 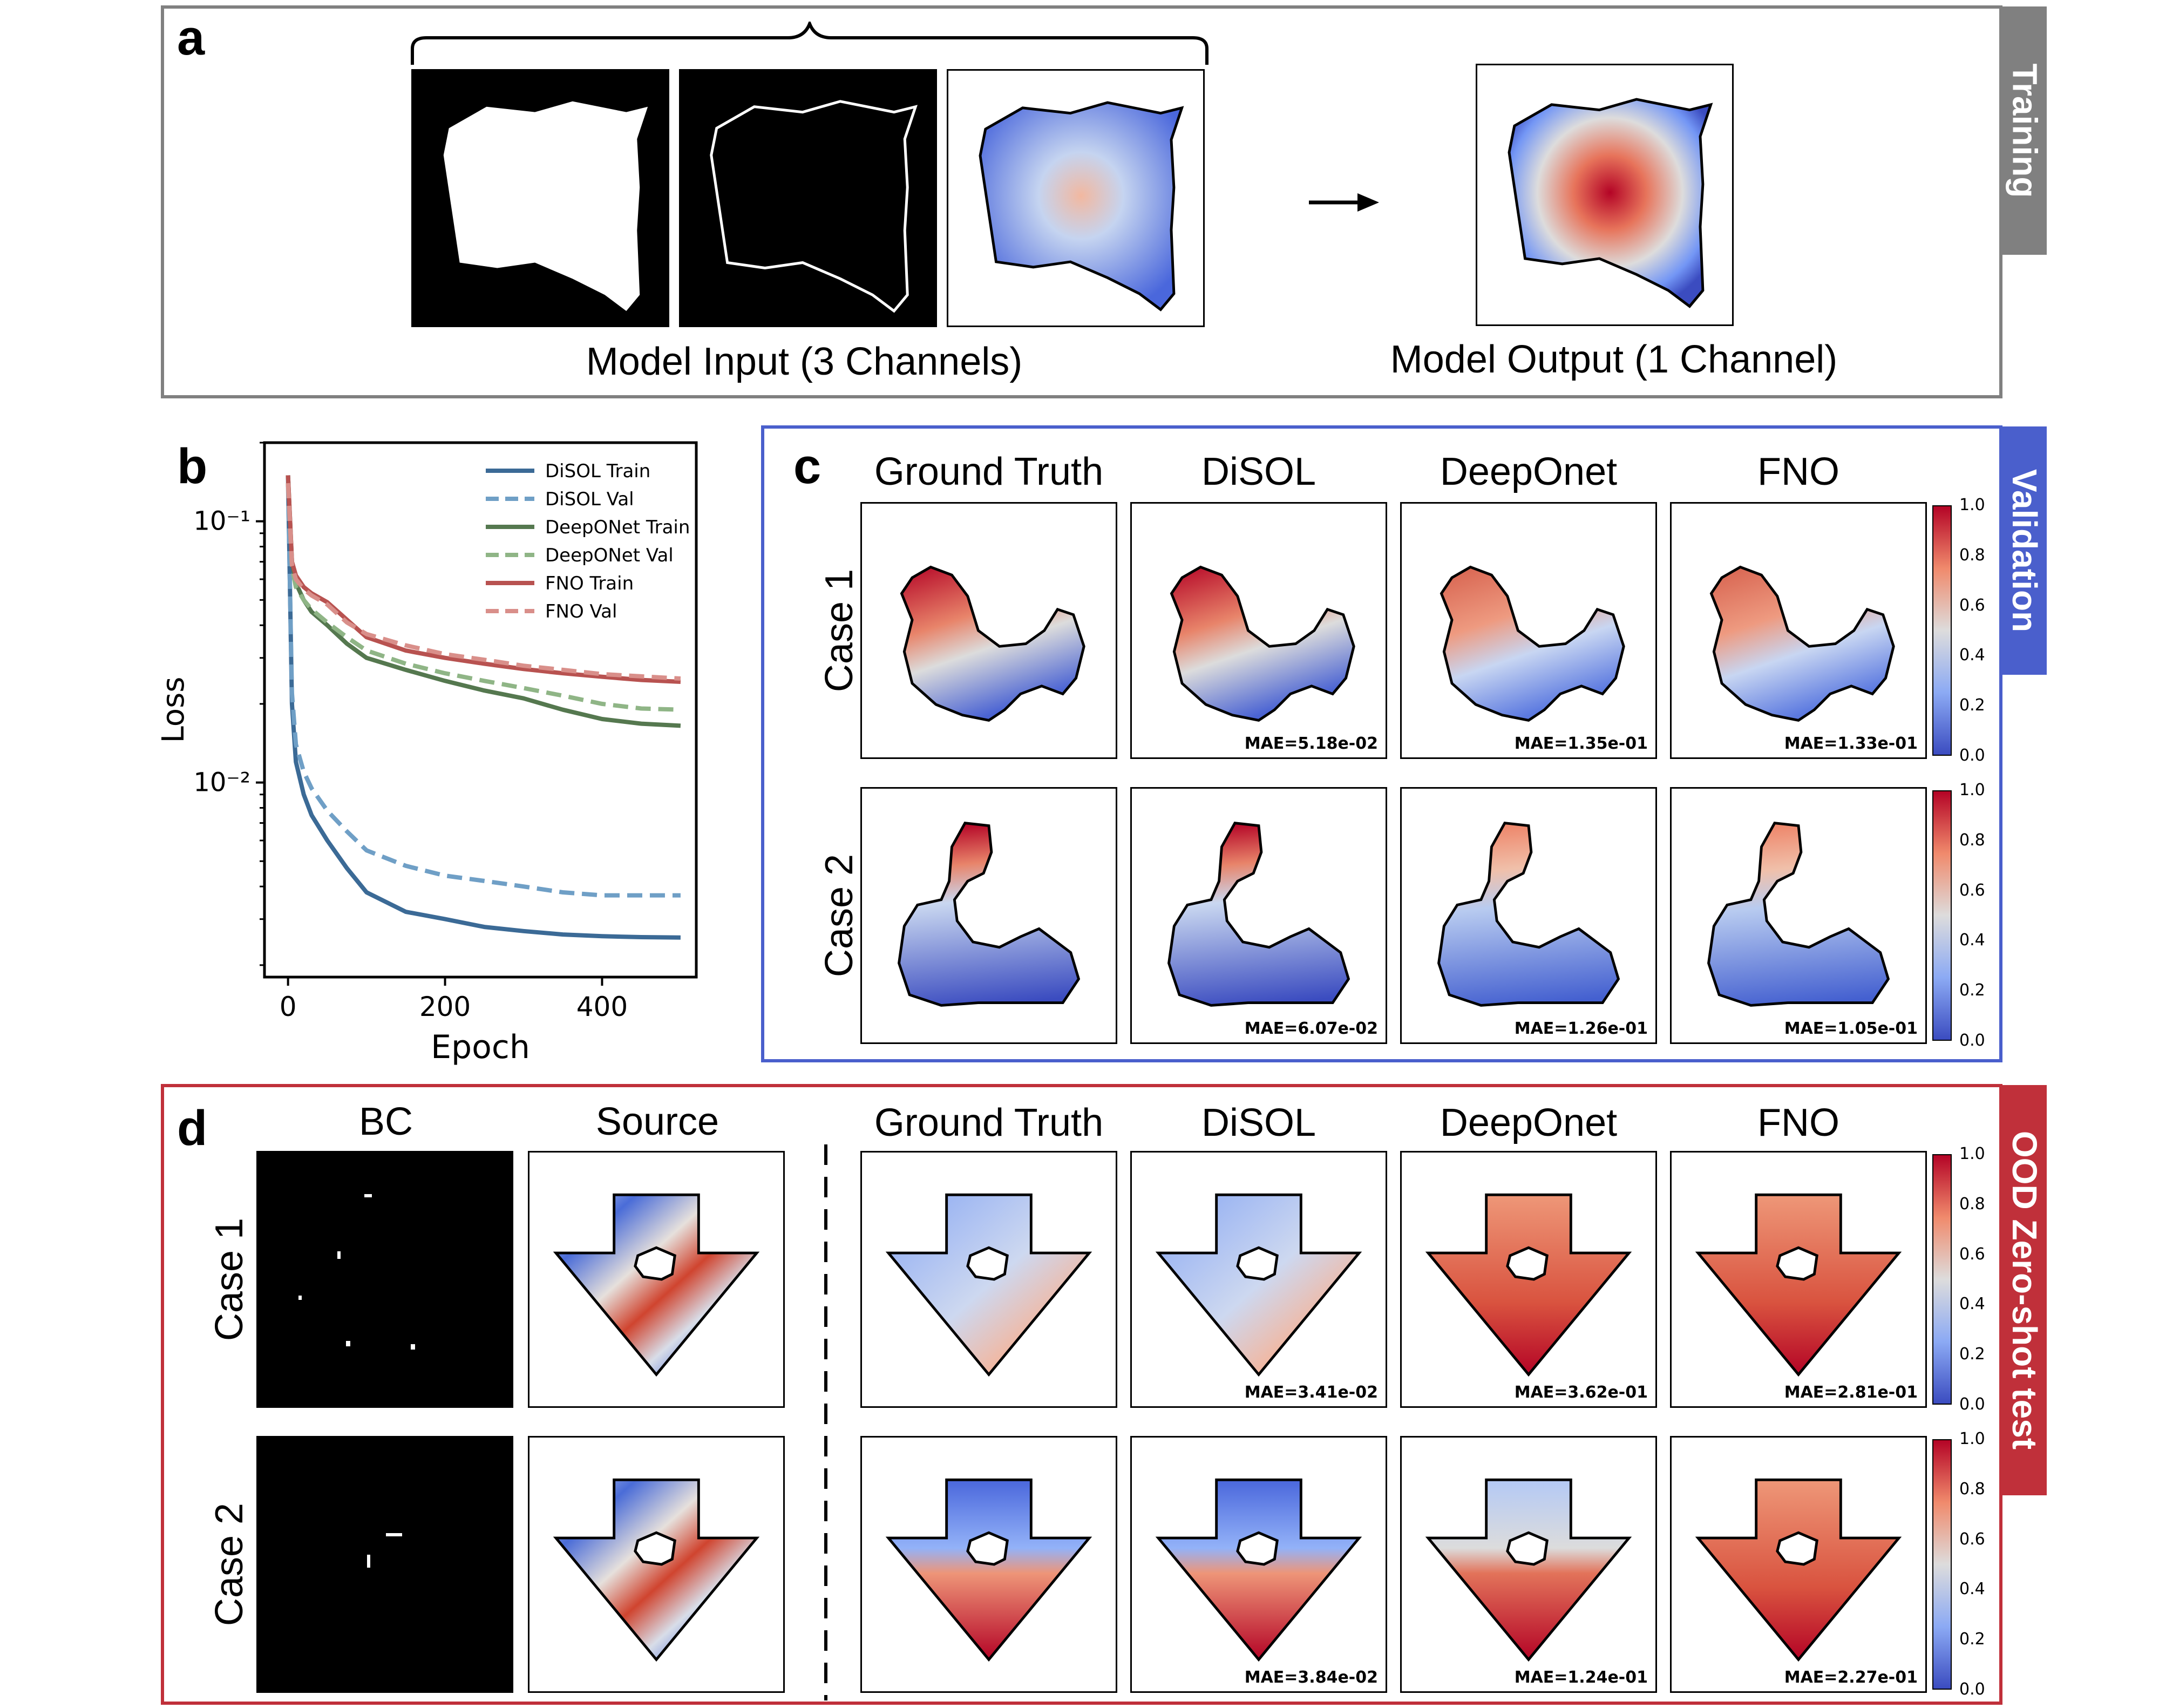 I want to click on mae-label: MAE=1.05e-01, so click(x=1851, y=1028).